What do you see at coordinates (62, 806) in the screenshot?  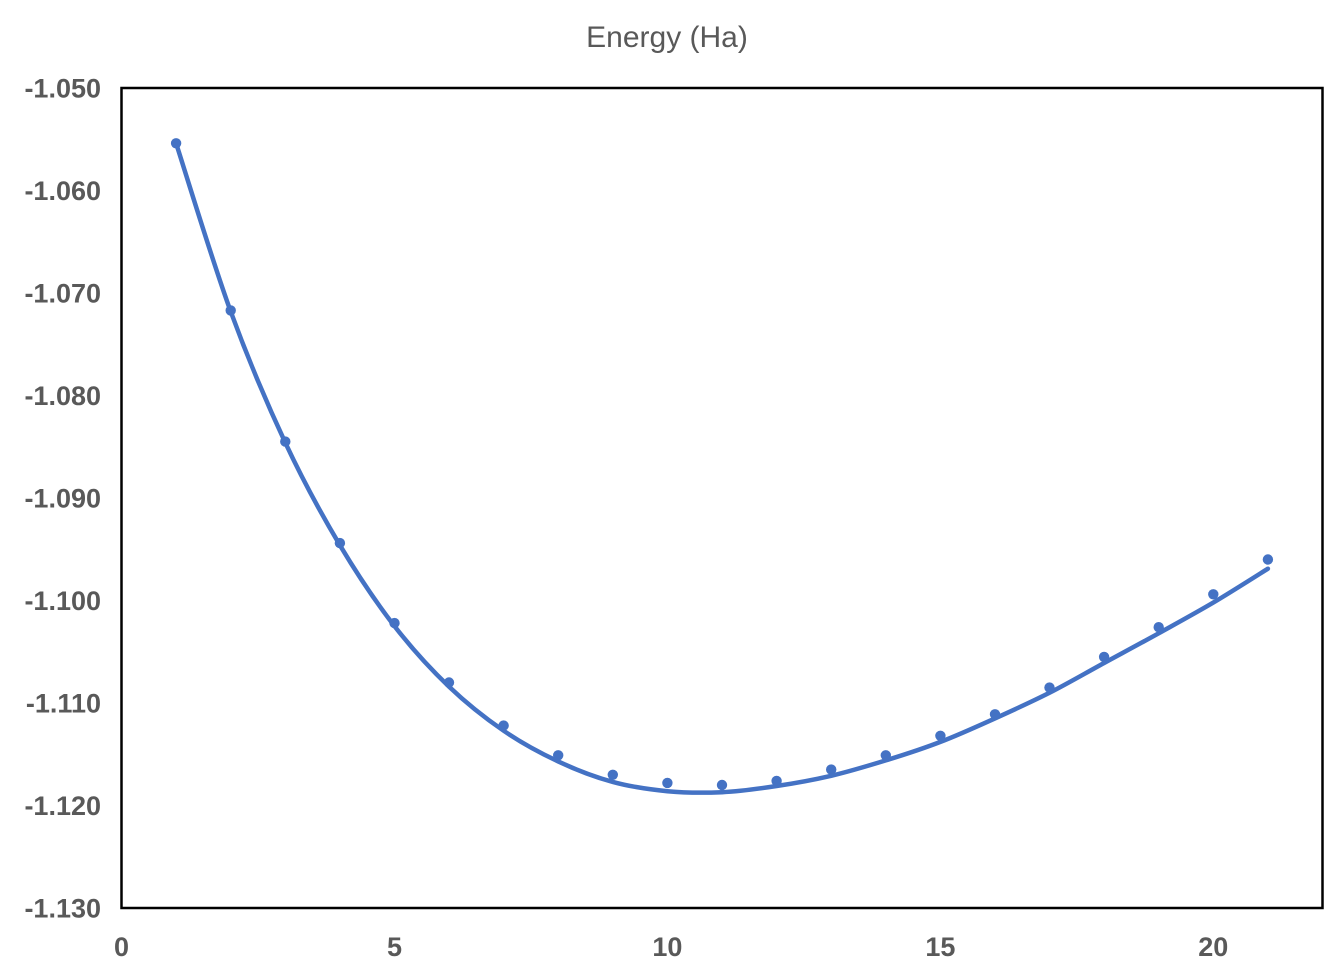 I see `y-axis-tick-label: -1.120` at bounding box center [62, 806].